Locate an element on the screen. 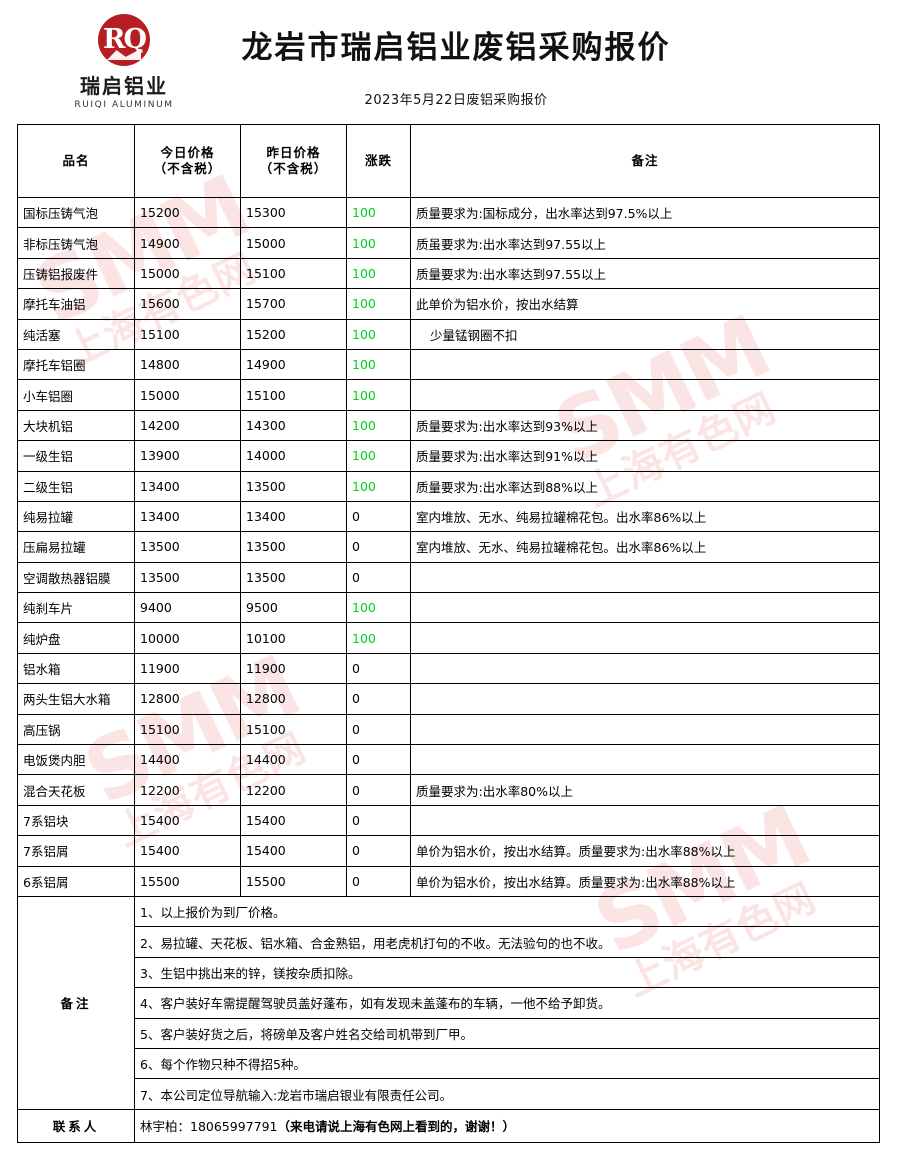 This screenshot has width=912, height=1158. contact-label: 联系人 is located at coordinates (76, 1125).